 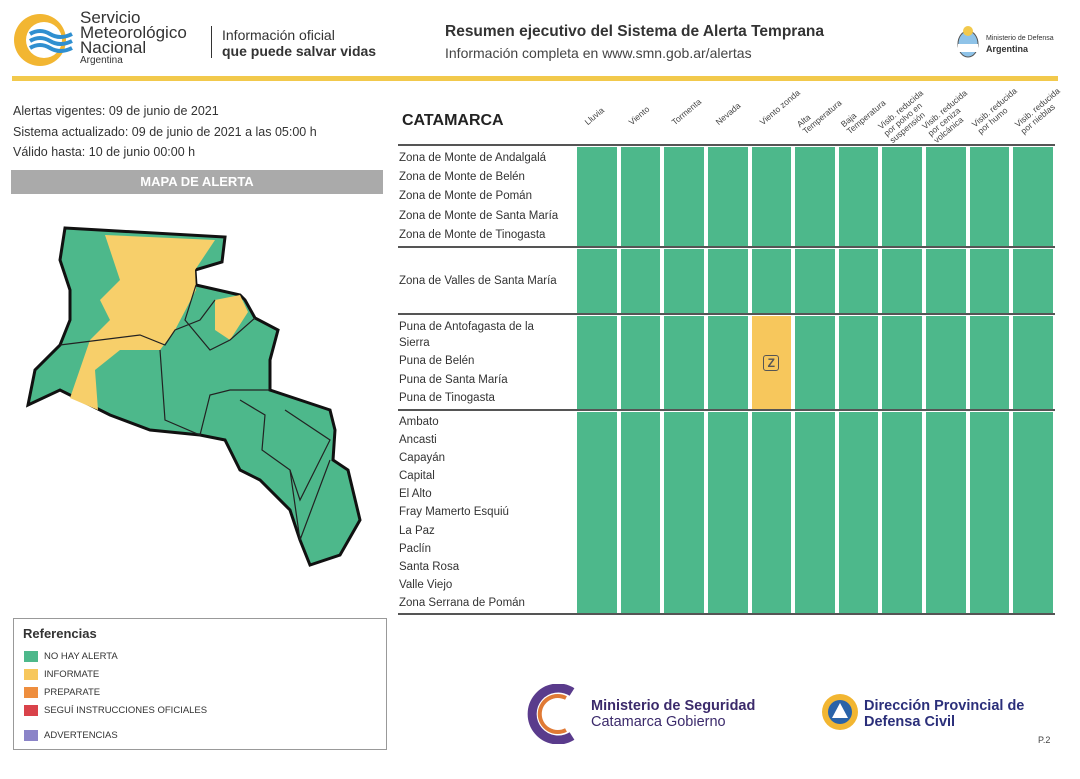 I want to click on seguridad-line: Ministerio de Seguridad, so click(x=673, y=706).